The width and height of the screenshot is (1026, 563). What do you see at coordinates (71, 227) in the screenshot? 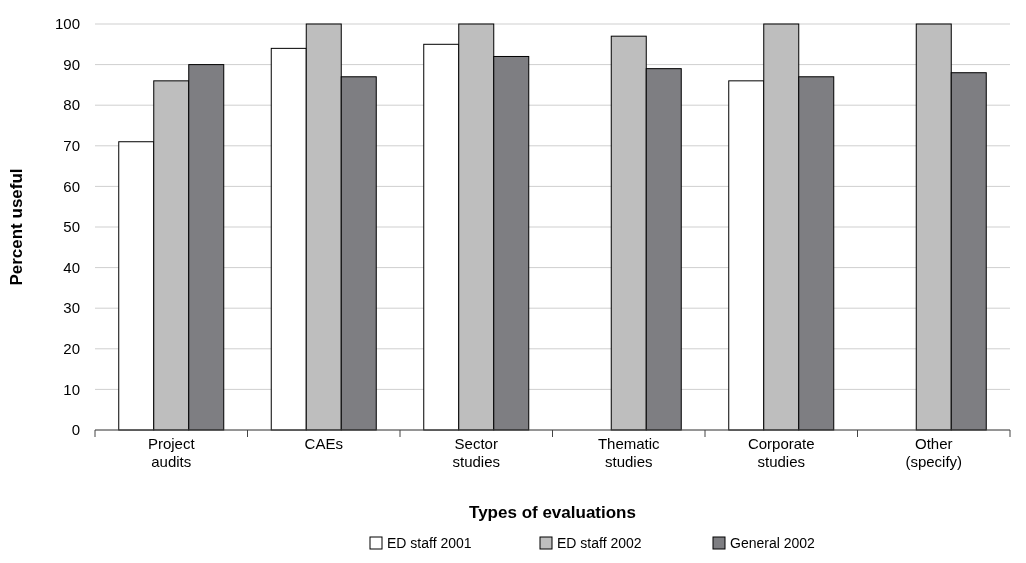
I see `y-tick-label: 50` at bounding box center [71, 227].